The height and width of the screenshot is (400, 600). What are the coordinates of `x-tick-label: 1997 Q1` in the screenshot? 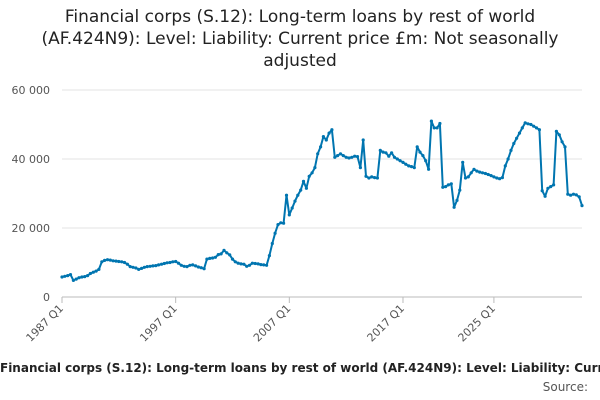 It's located at (158, 323).